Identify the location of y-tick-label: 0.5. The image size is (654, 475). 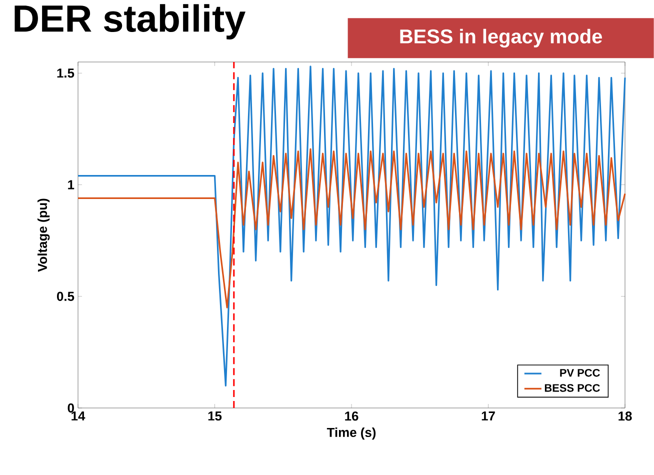
(65, 296).